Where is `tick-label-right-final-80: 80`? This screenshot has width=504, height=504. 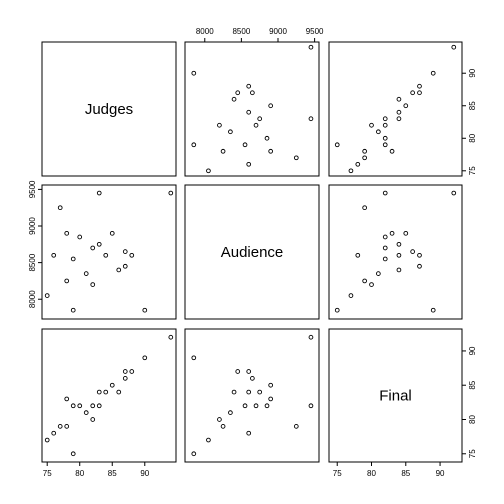 tick-label-right-final-80: 80 is located at coordinates (472, 418).